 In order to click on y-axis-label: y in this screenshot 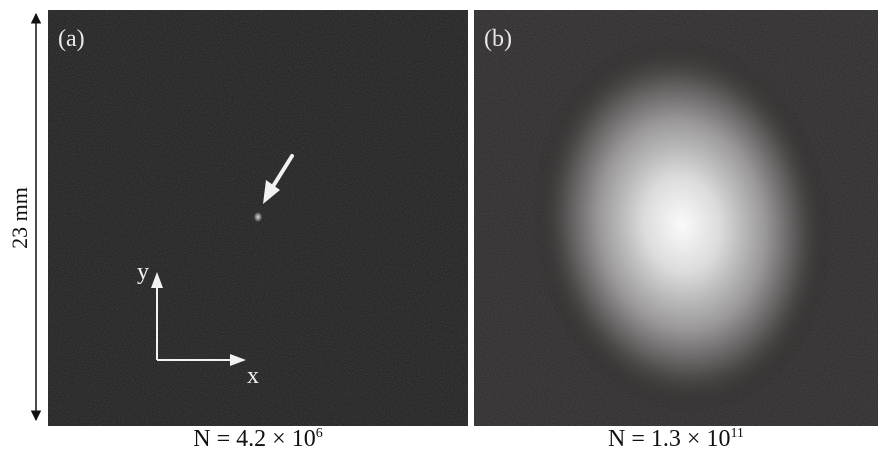, I will do `click(143, 272)`.